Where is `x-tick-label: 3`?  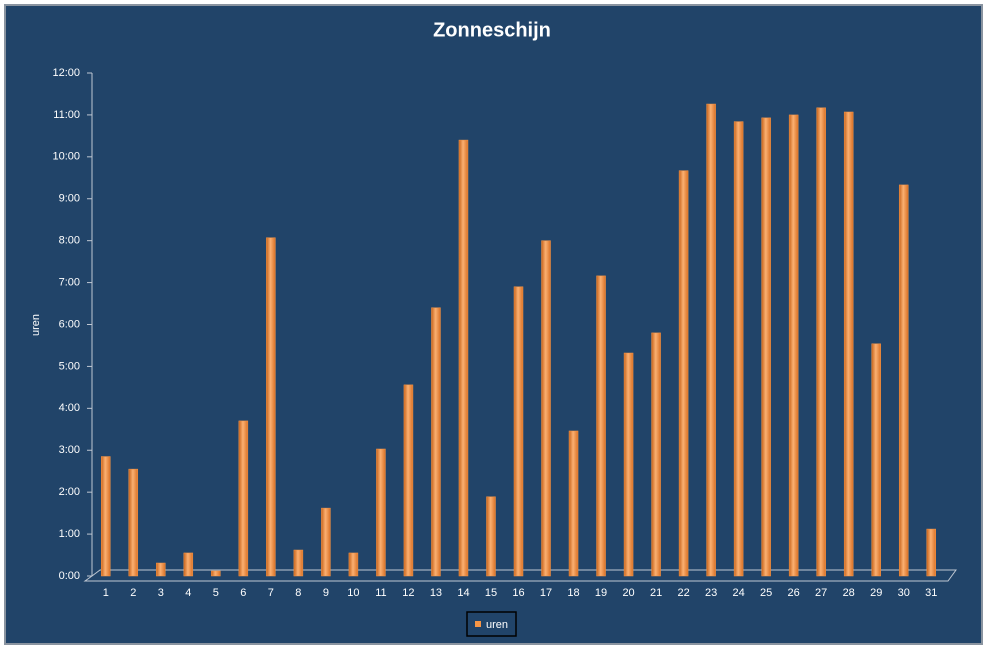 x-tick-label: 3 is located at coordinates (161, 593).